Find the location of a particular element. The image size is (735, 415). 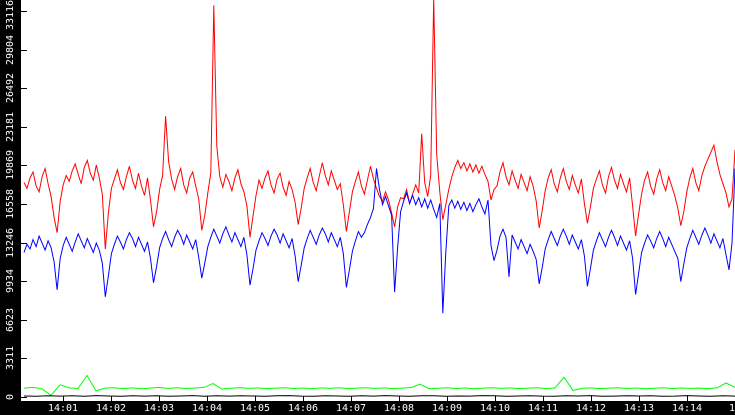

y-tick-label: 16558 is located at coordinates (10, 204).